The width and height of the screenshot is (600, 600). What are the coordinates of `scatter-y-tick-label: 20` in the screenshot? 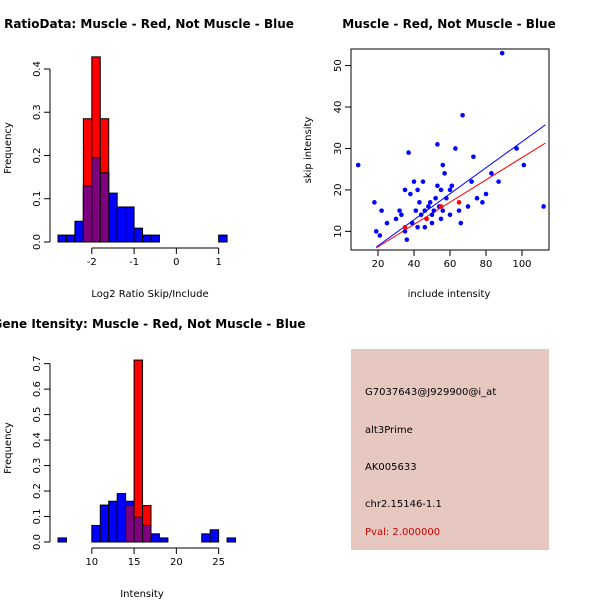 It's located at (338, 190).